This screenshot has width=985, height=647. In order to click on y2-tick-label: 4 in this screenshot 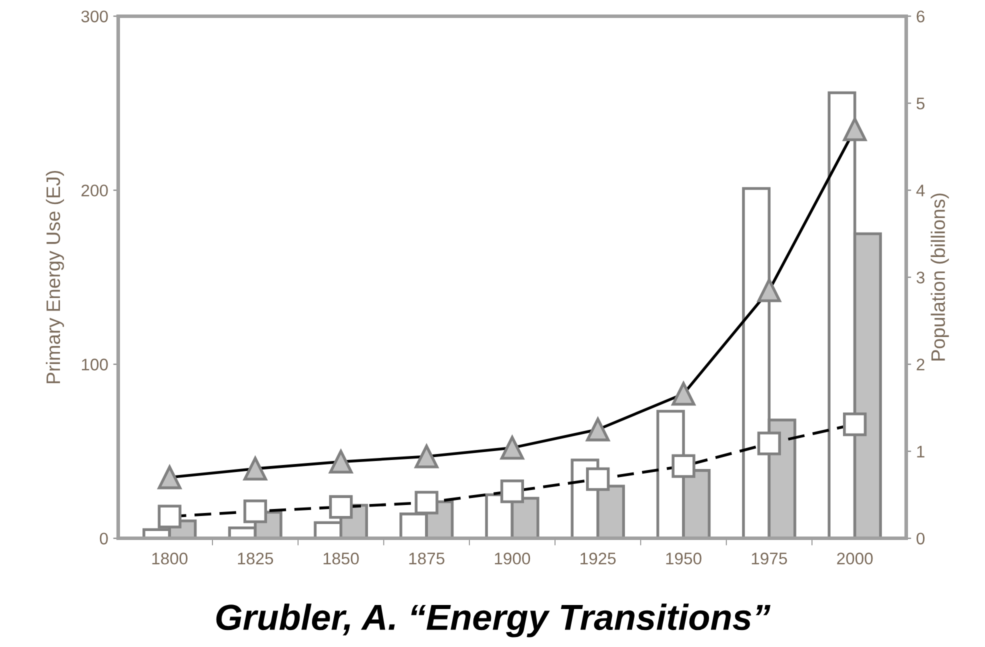, I will do `click(920, 190)`.